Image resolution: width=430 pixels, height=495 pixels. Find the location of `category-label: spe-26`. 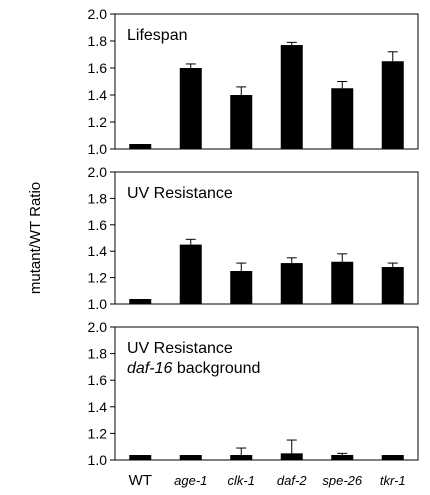

category-label: spe-26 is located at coordinates (342, 480).